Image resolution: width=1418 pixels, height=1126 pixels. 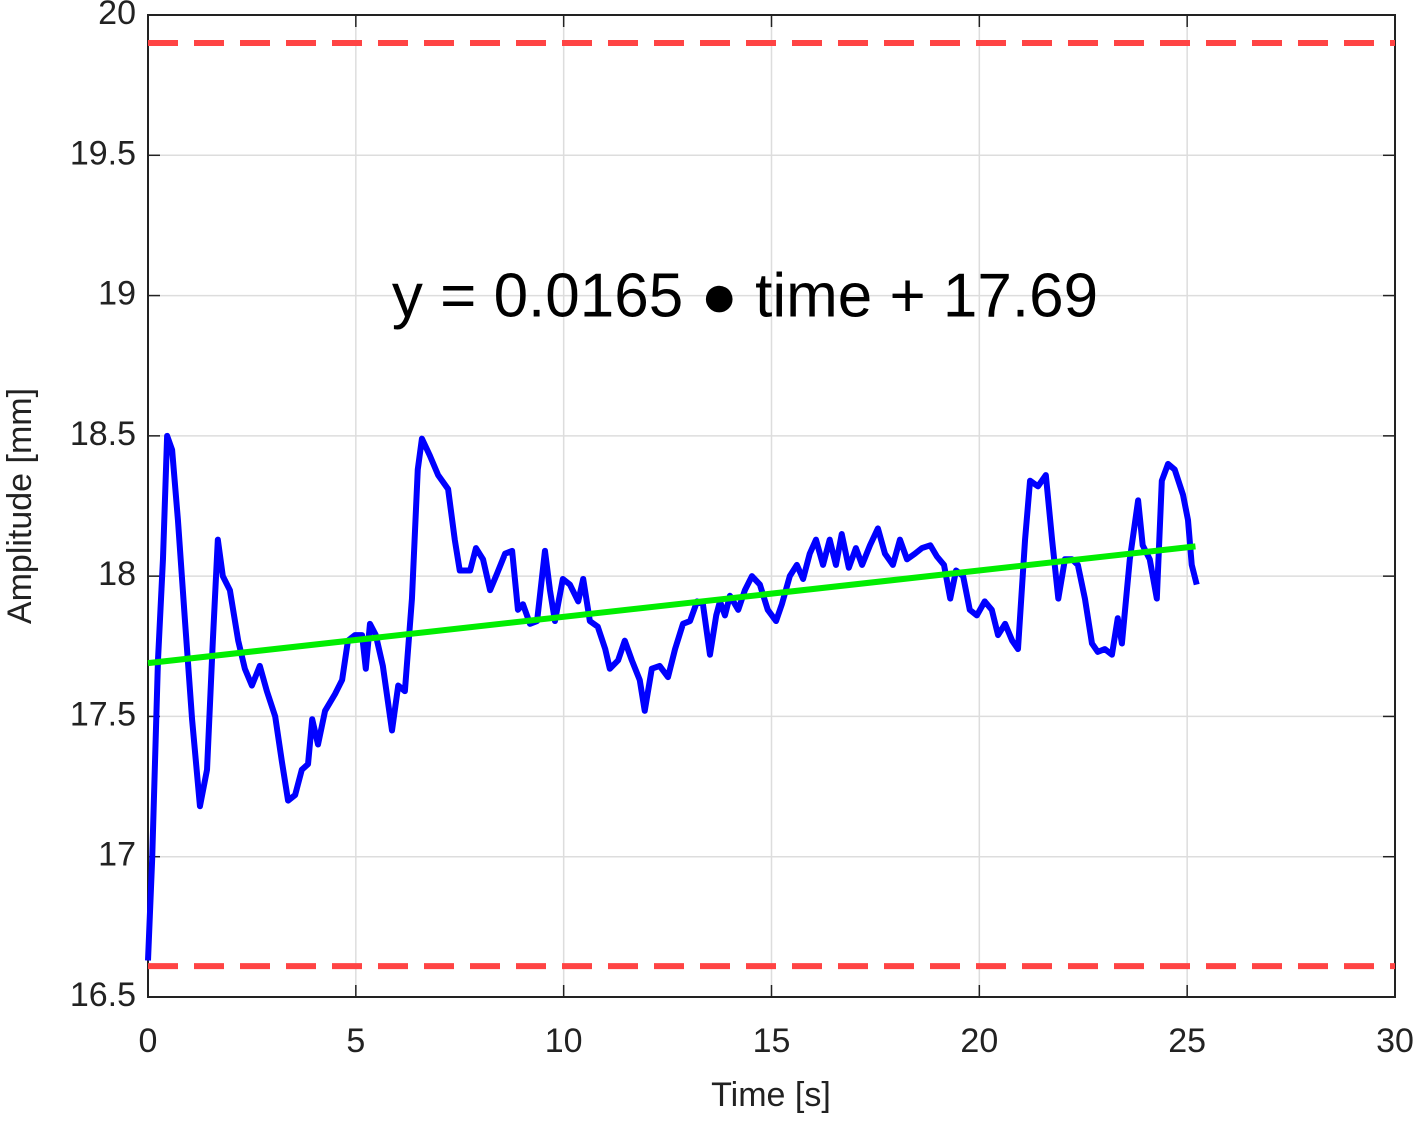 I want to click on y-tick-label: 17.5, so click(x=103, y=714).